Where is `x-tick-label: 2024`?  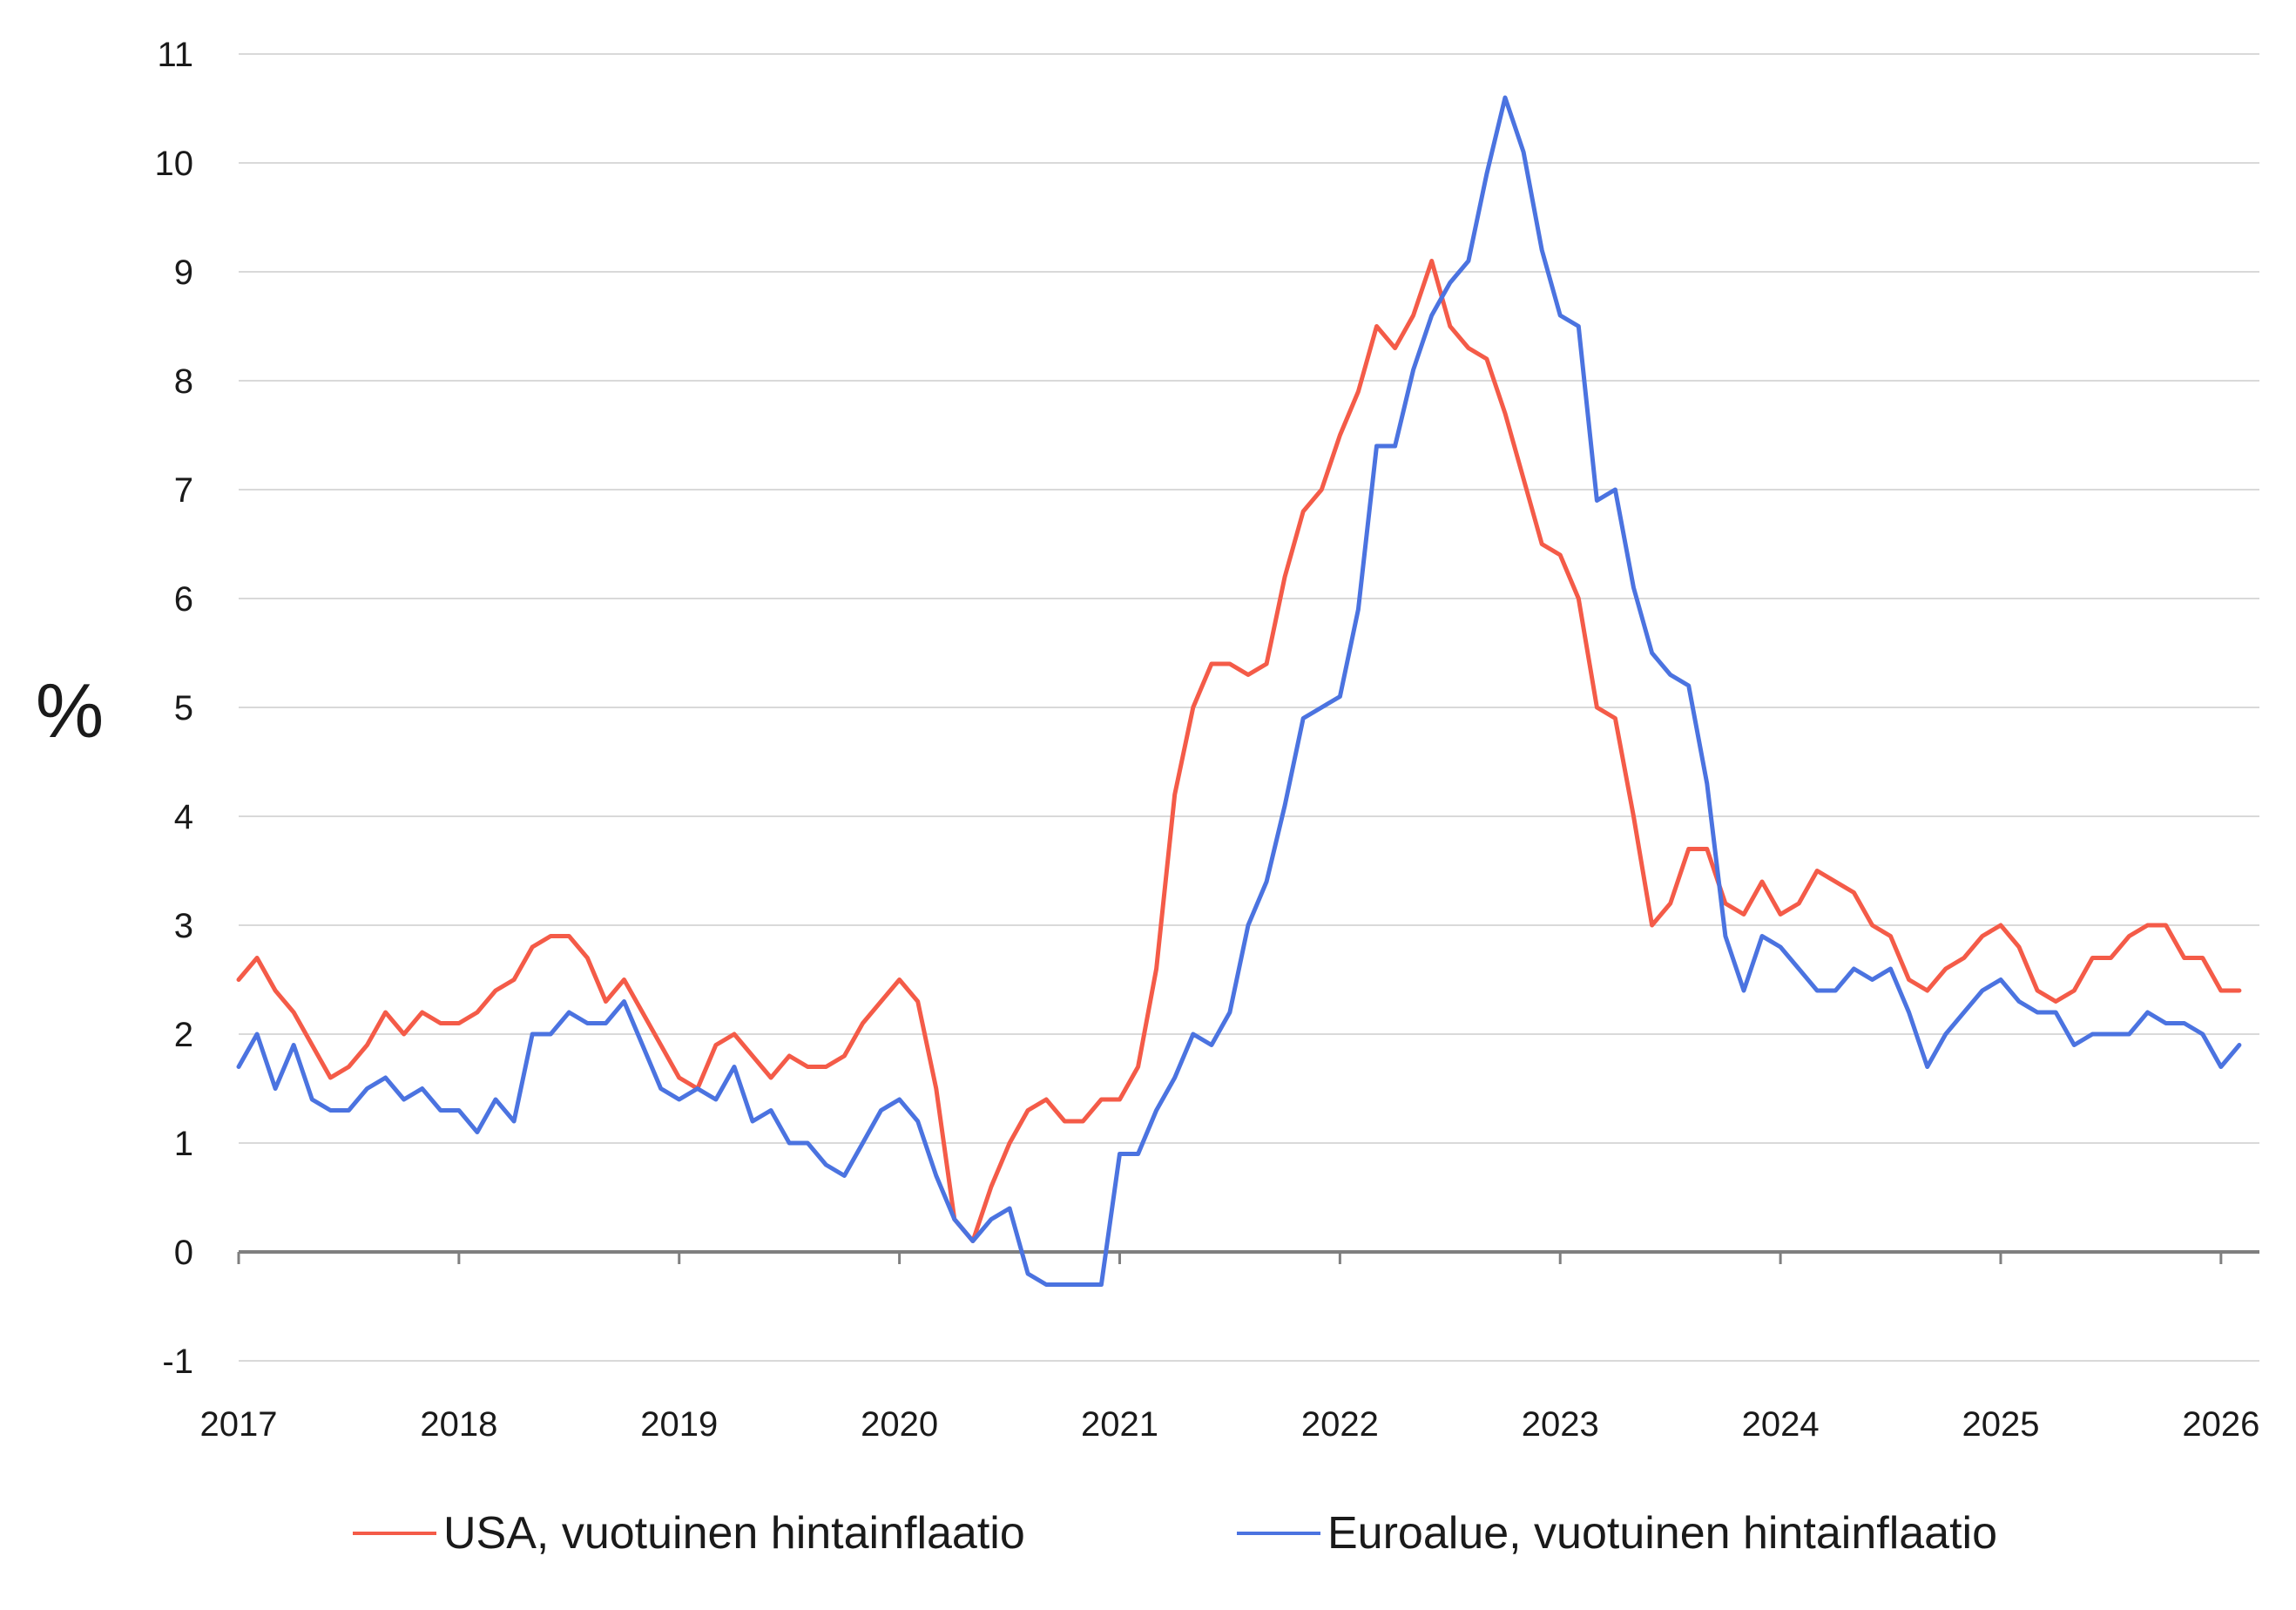
x-tick-label: 2024 is located at coordinates (1781, 1424).